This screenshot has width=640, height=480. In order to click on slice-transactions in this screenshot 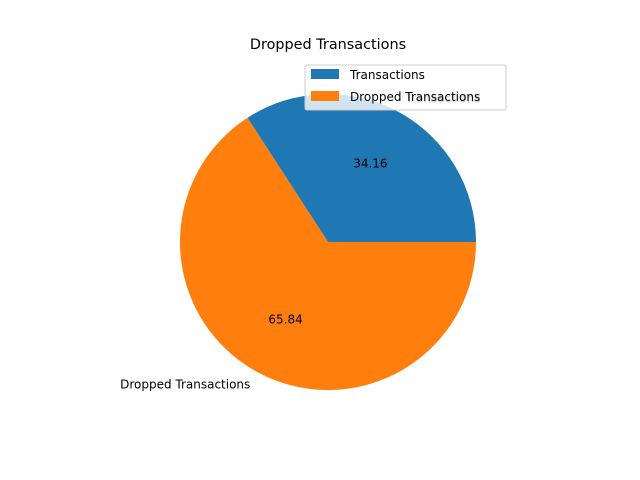, I will do `click(361, 167)`.